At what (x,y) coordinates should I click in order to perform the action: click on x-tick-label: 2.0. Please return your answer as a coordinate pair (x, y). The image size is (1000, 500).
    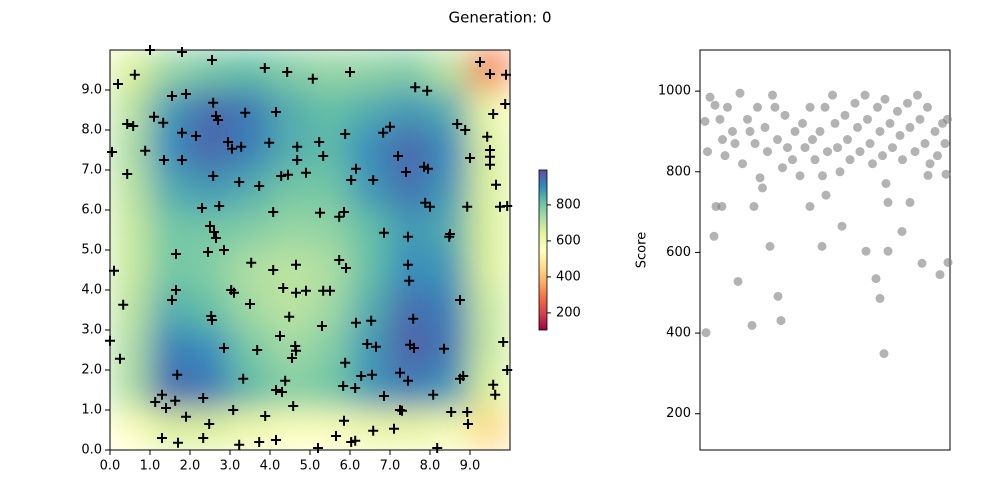
    Looking at the image, I should click on (190, 466).